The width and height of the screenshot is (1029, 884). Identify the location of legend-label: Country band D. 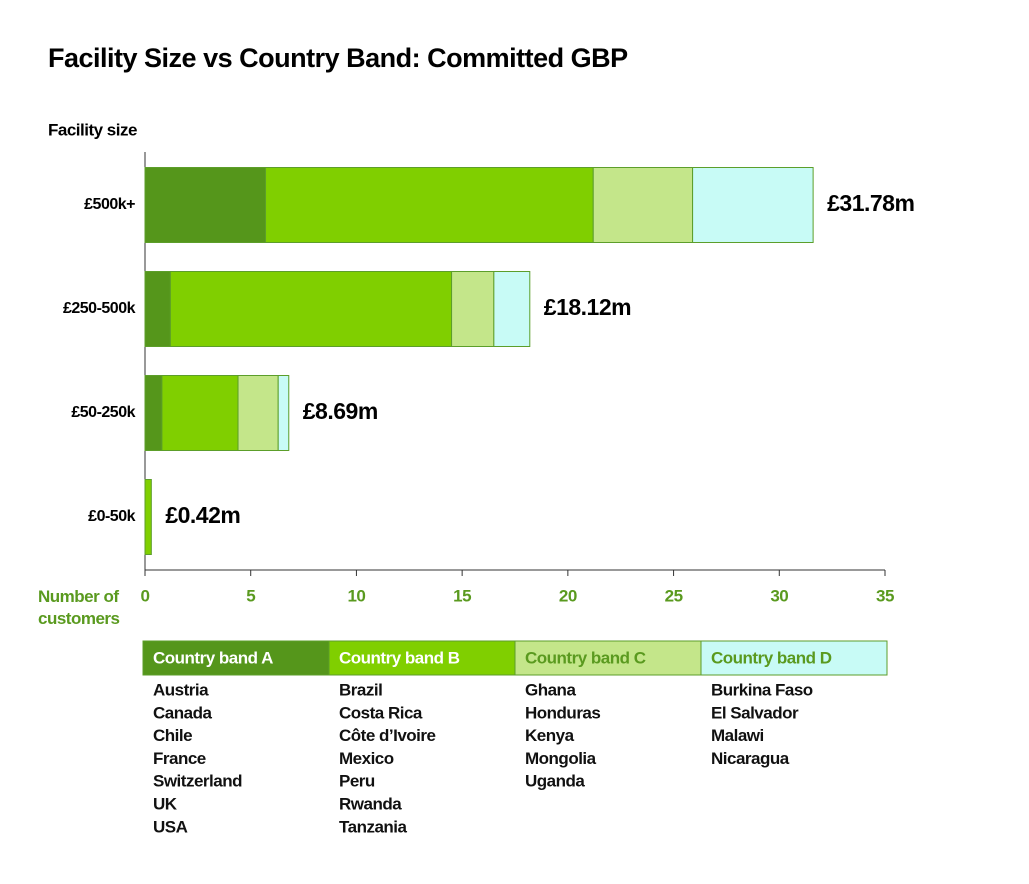
(771, 657).